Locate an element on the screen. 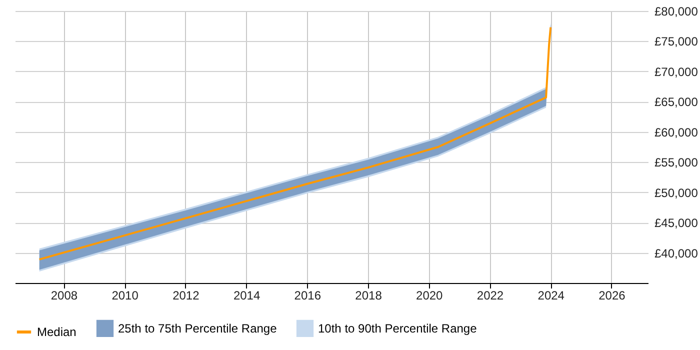 Image resolution: width=700 pixels, height=350 pixels. legend-label: Median is located at coordinates (56, 332).